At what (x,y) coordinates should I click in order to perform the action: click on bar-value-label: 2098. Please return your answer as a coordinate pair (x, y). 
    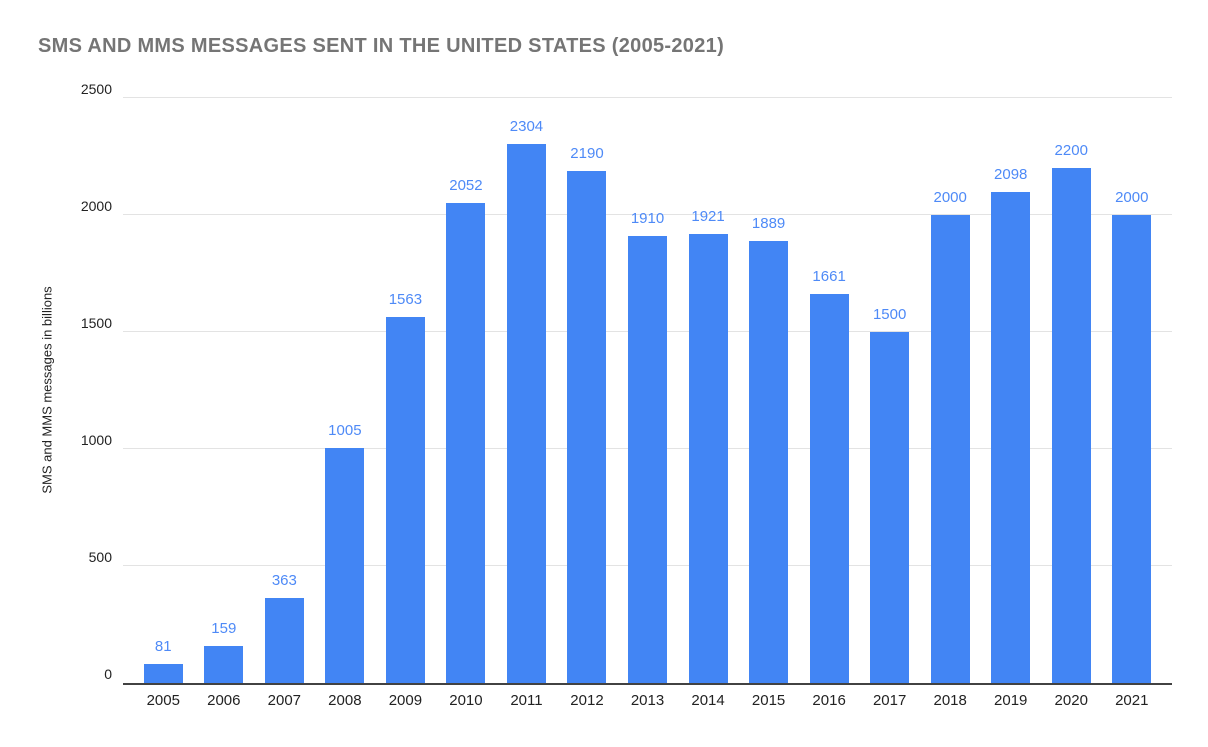
    Looking at the image, I should click on (1011, 175).